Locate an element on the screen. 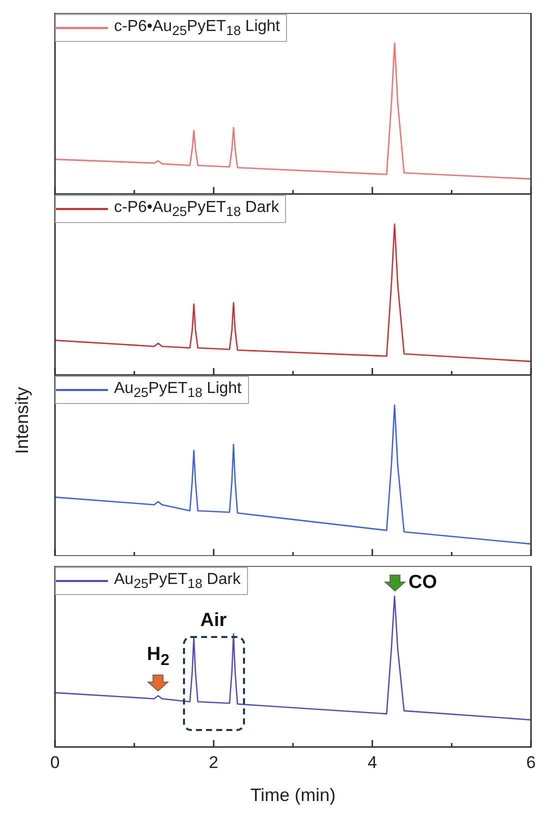  y-axis-title: Intensity is located at coordinates (22, 420).